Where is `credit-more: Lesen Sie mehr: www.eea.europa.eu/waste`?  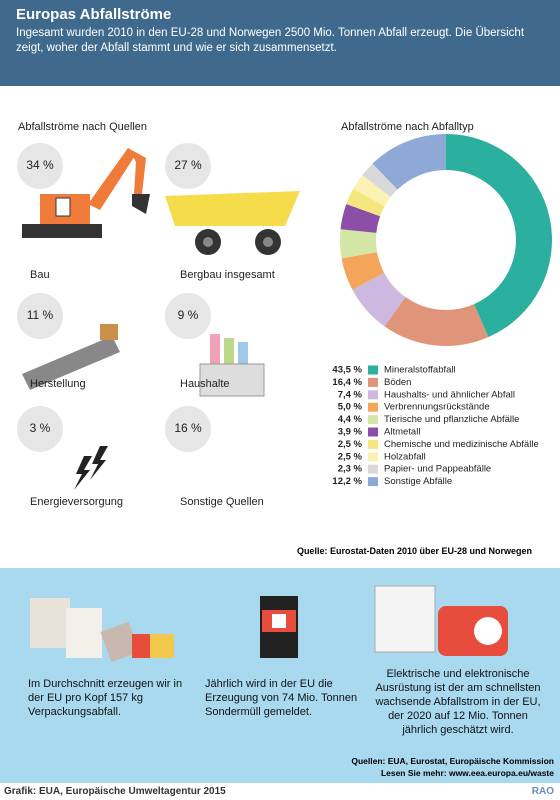 credit-more: Lesen Sie mehr: www.eea.europa.eu/waste is located at coordinates (467, 773).